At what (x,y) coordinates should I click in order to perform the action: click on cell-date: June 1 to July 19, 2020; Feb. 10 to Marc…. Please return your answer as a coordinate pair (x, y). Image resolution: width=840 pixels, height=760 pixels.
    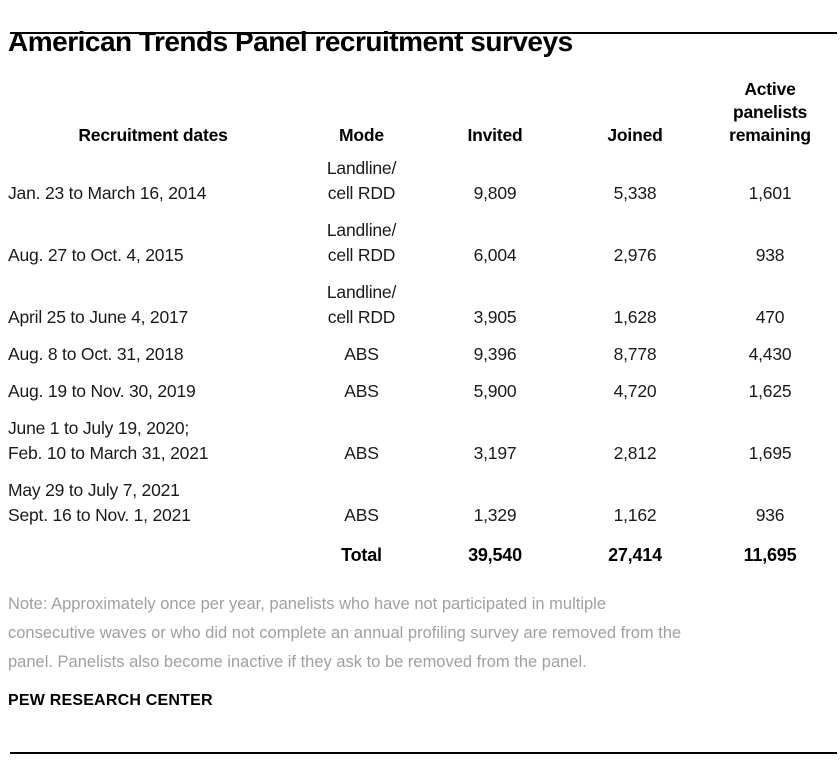
    Looking at the image, I should click on (108, 440).